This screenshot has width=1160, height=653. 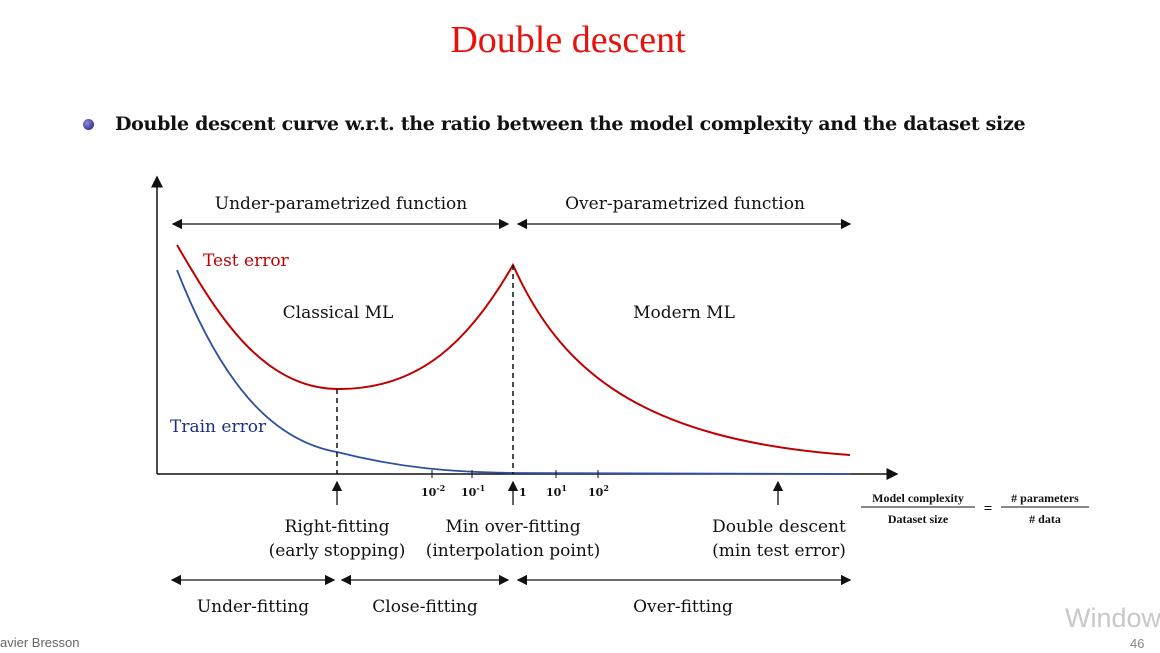 I want to click on double-descent-sublabel: (min test error), so click(x=779, y=551).